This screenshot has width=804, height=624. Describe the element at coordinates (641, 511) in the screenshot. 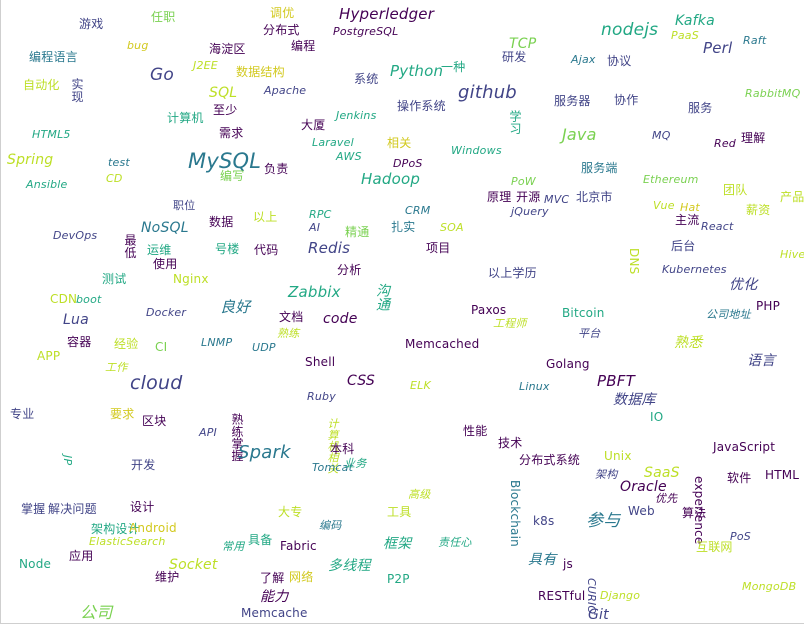

I see `word: Web` at that location.